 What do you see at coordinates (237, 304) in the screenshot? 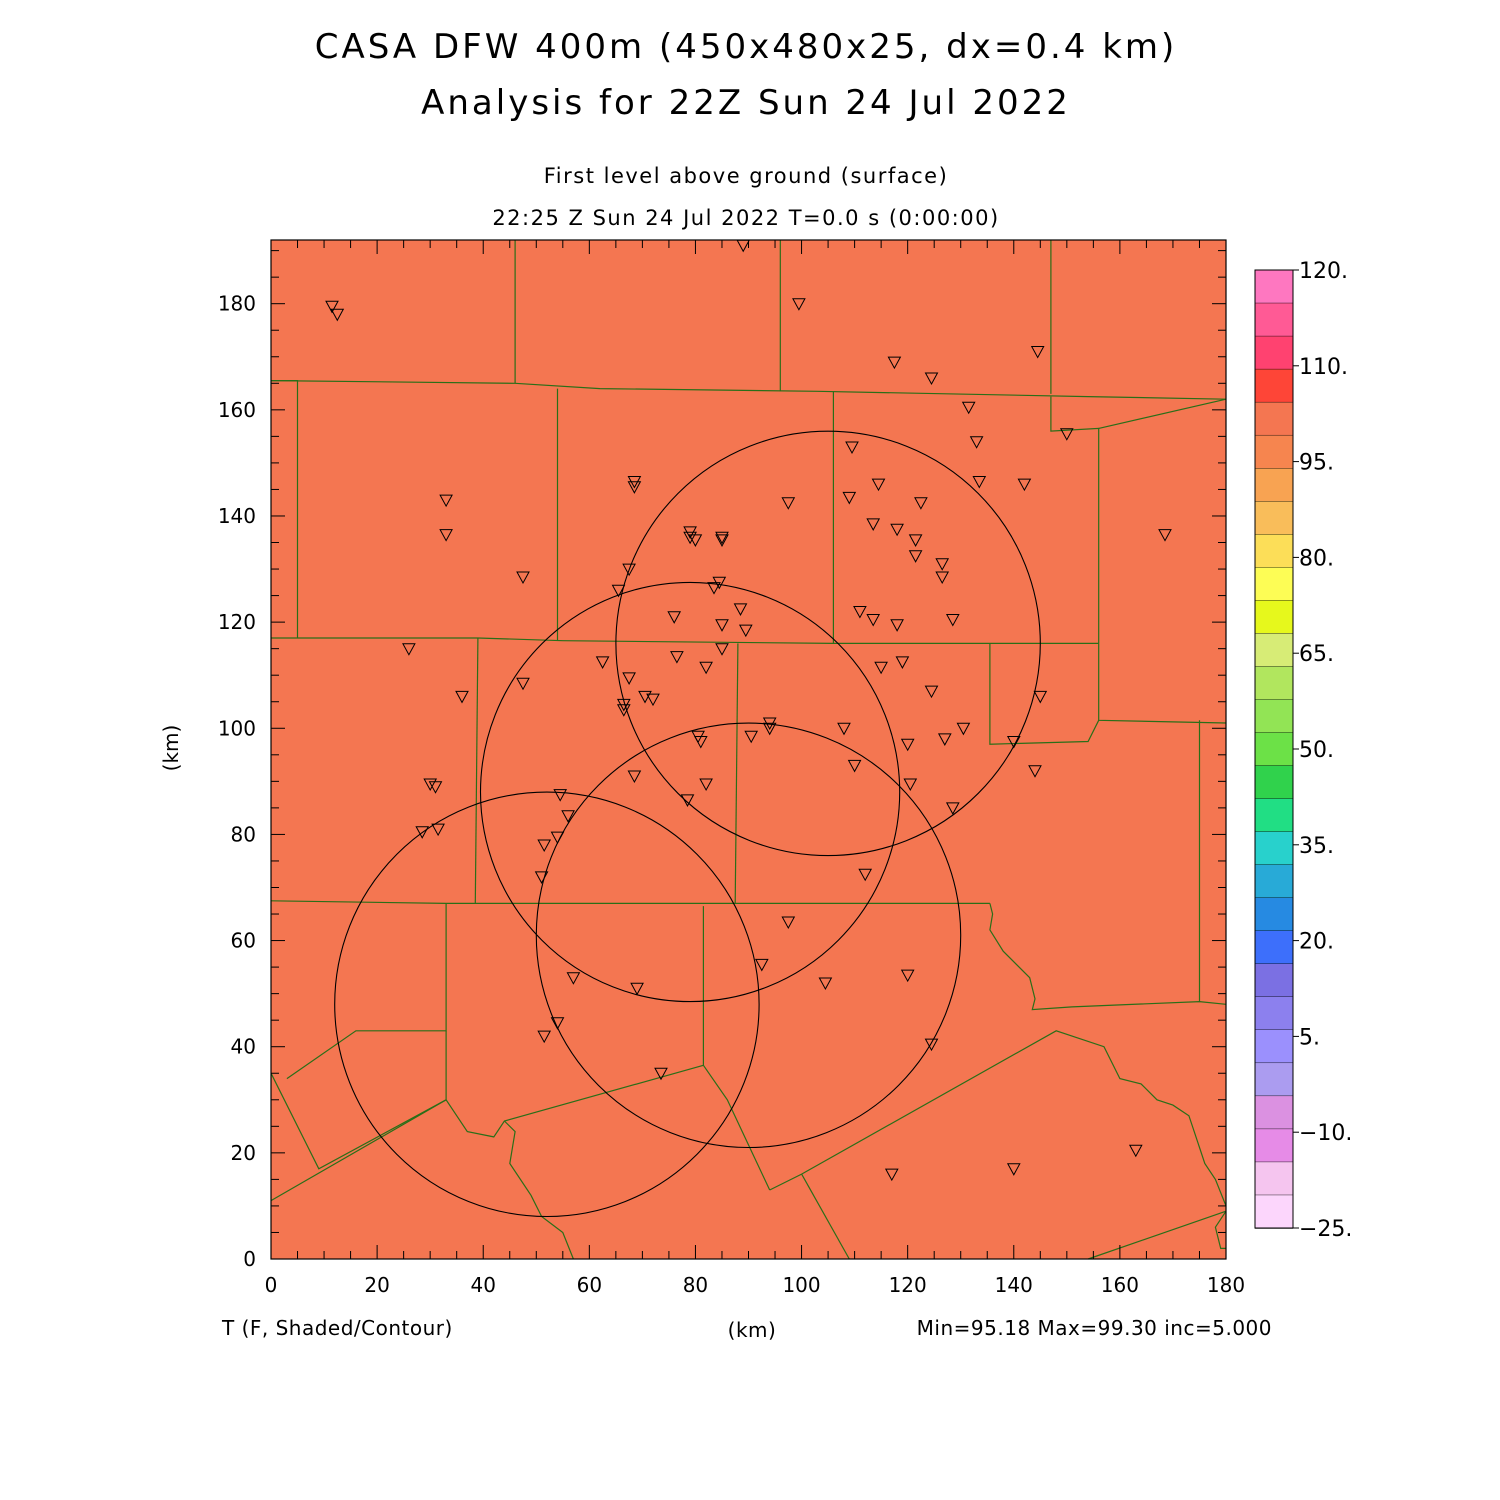
I see `y-tick-label: 180` at bounding box center [237, 304].